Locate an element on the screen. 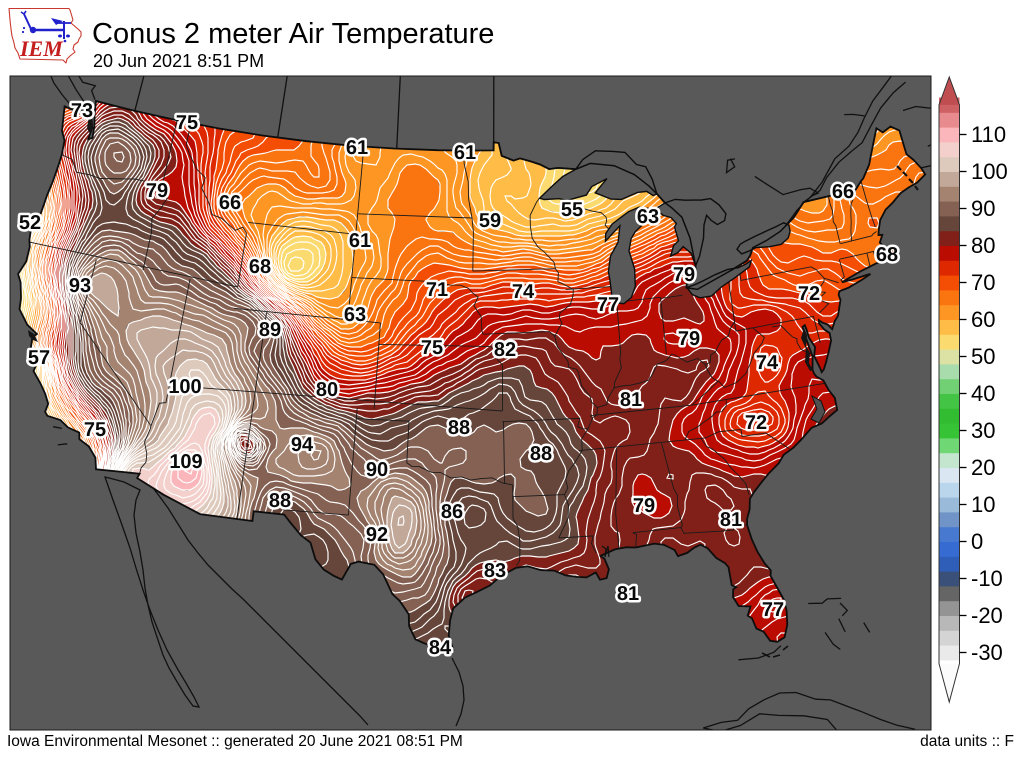 The height and width of the screenshot is (773, 1024). svg-text: 89 is located at coordinates (270, 330).